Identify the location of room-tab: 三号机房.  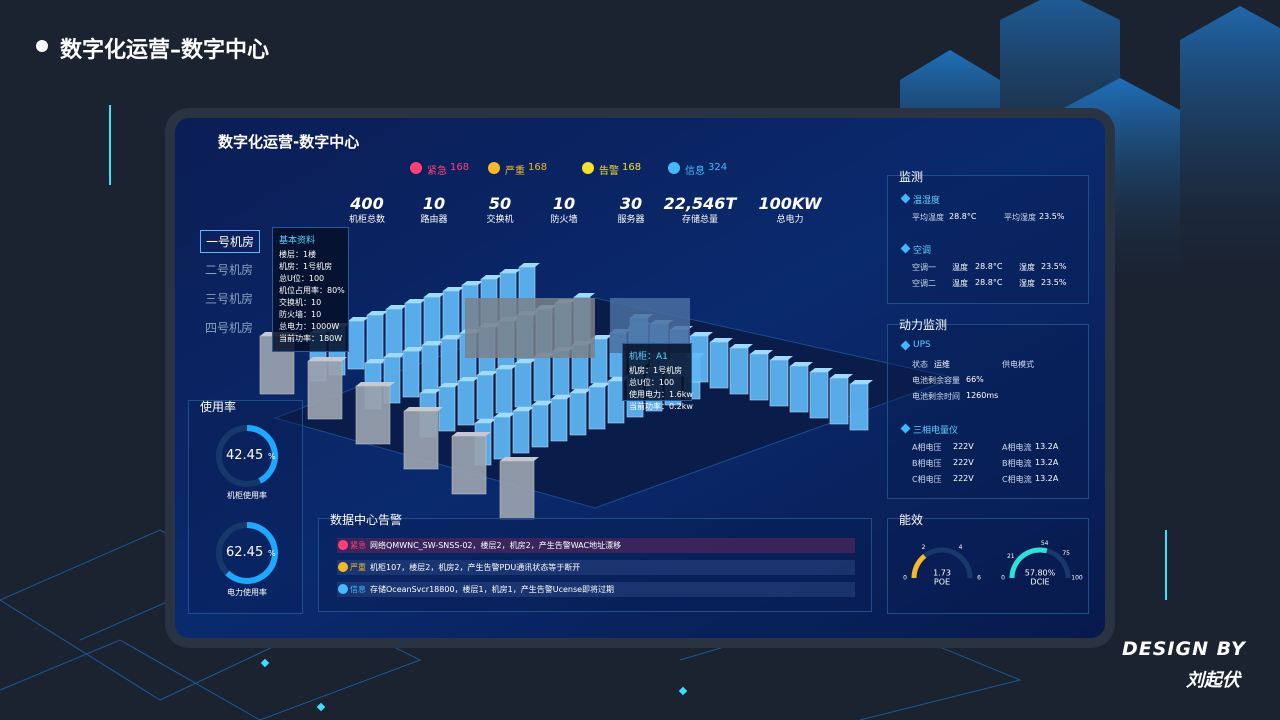
(228, 299).